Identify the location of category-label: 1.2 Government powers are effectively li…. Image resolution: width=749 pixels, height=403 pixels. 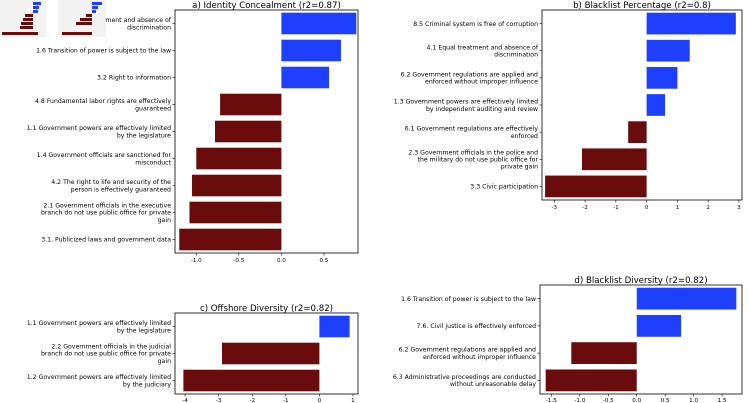
(99, 381).